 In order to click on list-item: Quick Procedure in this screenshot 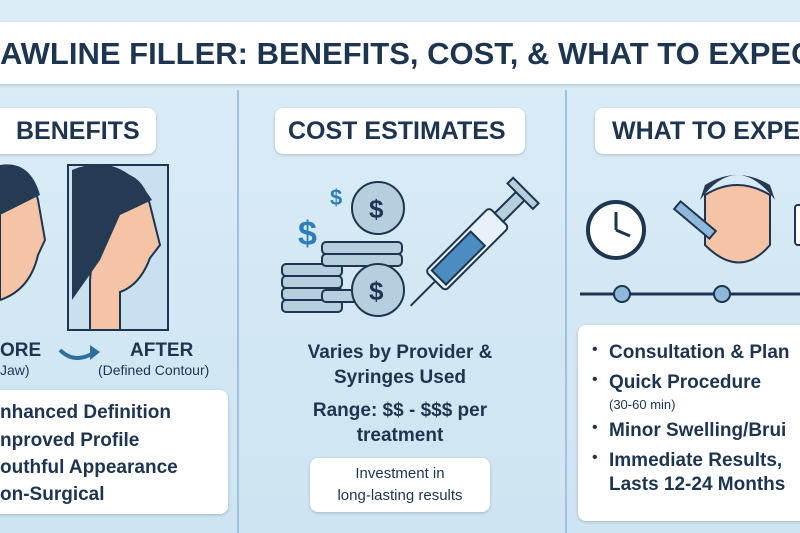, I will do `click(685, 382)`.